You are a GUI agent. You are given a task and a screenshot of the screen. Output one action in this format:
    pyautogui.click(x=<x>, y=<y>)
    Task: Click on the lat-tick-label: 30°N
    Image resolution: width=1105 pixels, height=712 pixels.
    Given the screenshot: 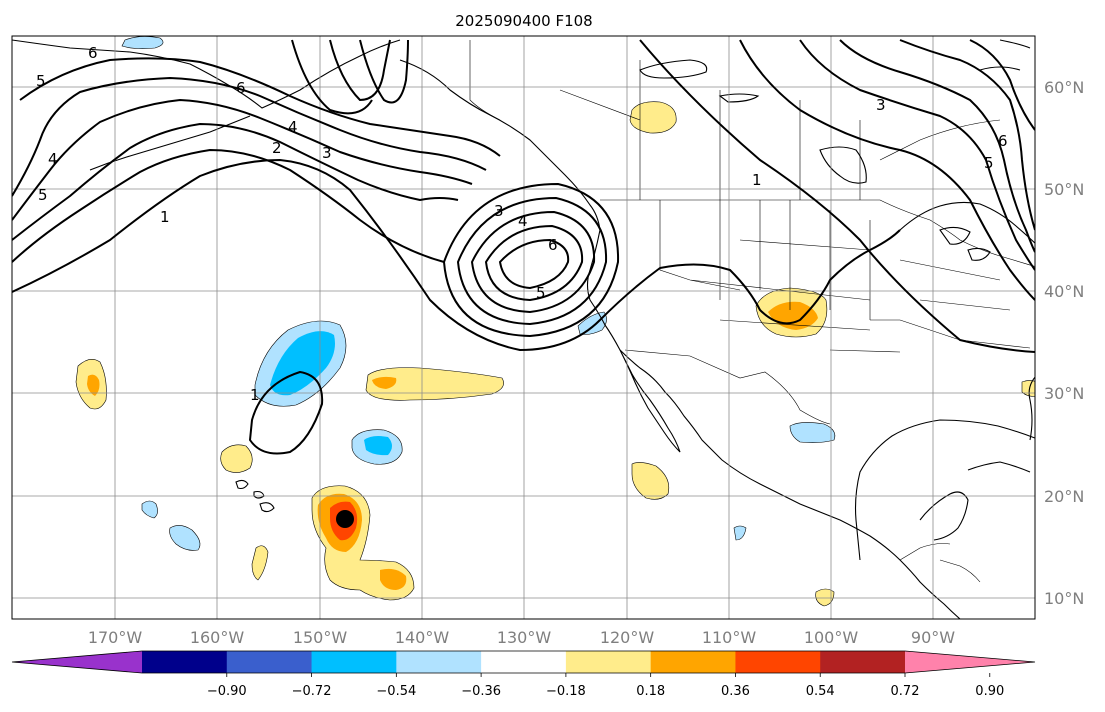 What is the action you would take?
    pyautogui.click(x=1064, y=393)
    